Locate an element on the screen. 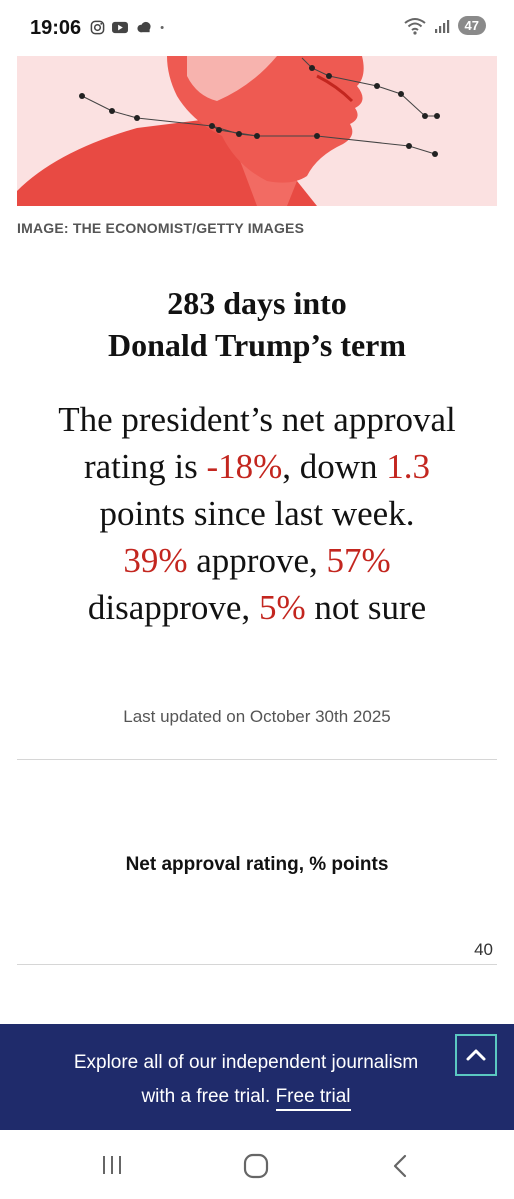 This screenshot has width=514, height=1199. weekly-change-value: 1.3 is located at coordinates (408, 466).